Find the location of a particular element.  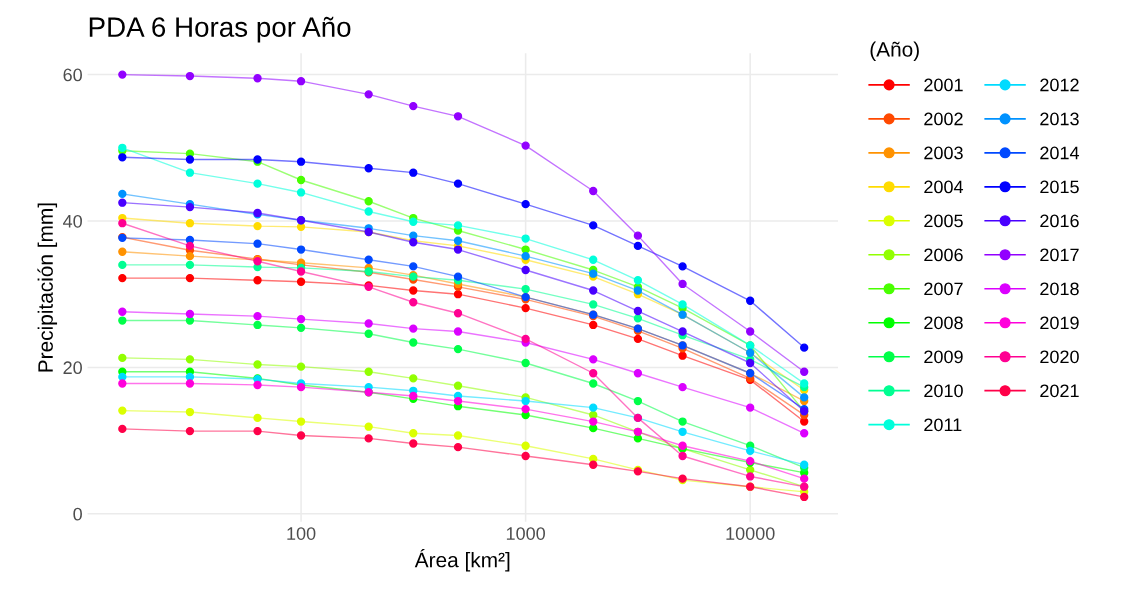

legend-label: 2021 is located at coordinates (1059, 391).